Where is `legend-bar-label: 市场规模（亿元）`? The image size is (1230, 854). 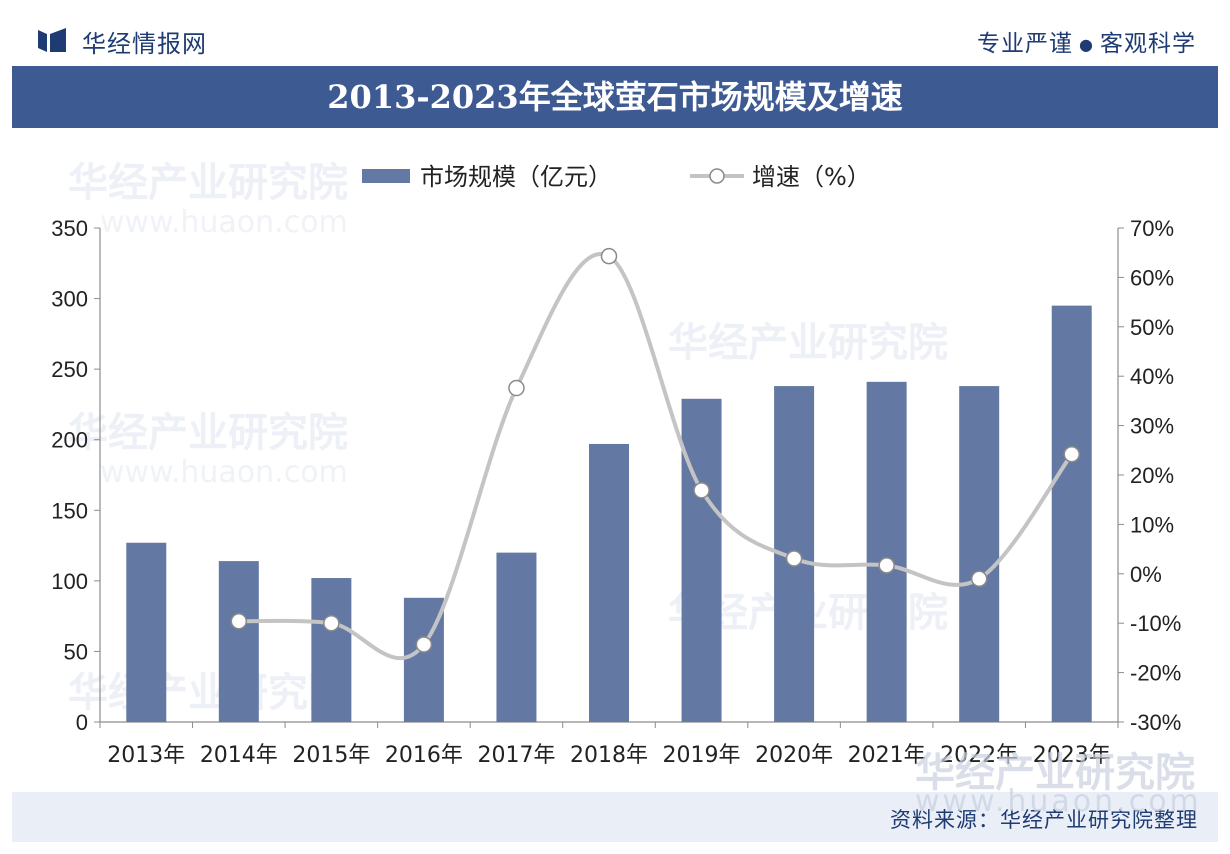
legend-bar-label: 市场规模（亿元） is located at coordinates (516, 177).